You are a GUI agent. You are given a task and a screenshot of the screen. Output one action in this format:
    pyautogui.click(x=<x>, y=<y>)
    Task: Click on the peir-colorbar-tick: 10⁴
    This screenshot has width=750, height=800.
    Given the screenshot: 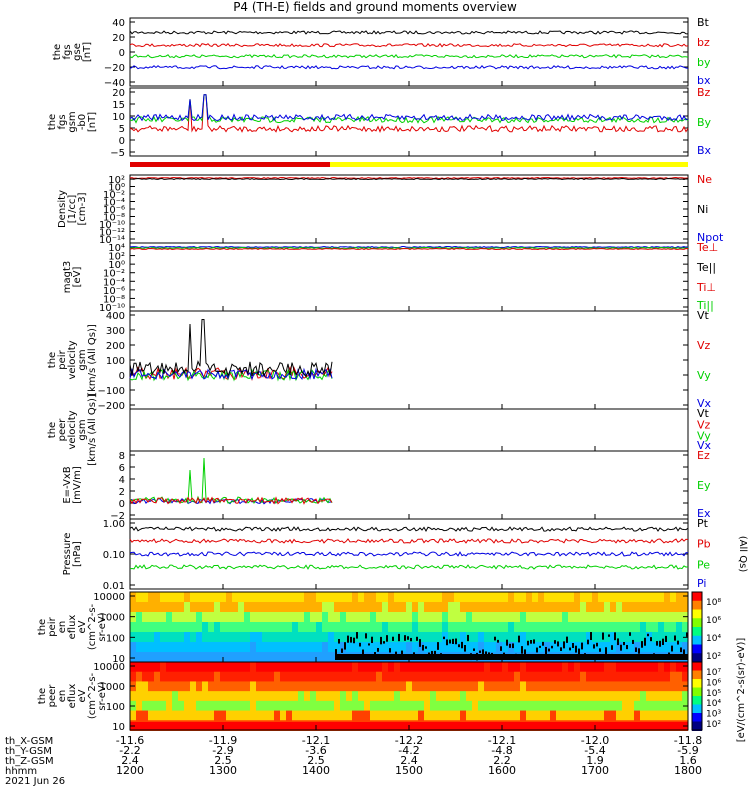 What is the action you would take?
    pyautogui.click(x=713, y=639)
    